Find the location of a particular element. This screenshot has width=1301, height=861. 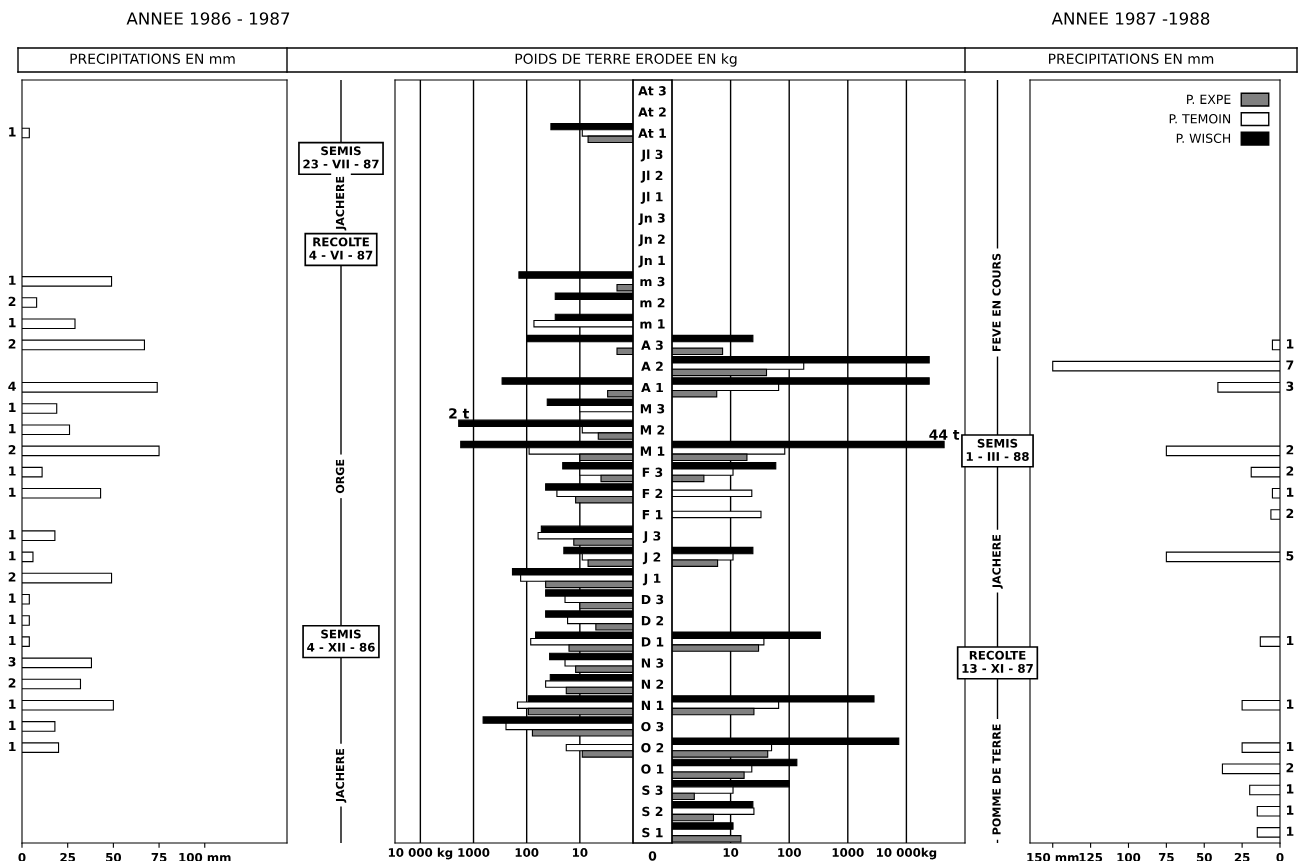

legend-label: P. WISCH is located at coordinates (1203, 138).